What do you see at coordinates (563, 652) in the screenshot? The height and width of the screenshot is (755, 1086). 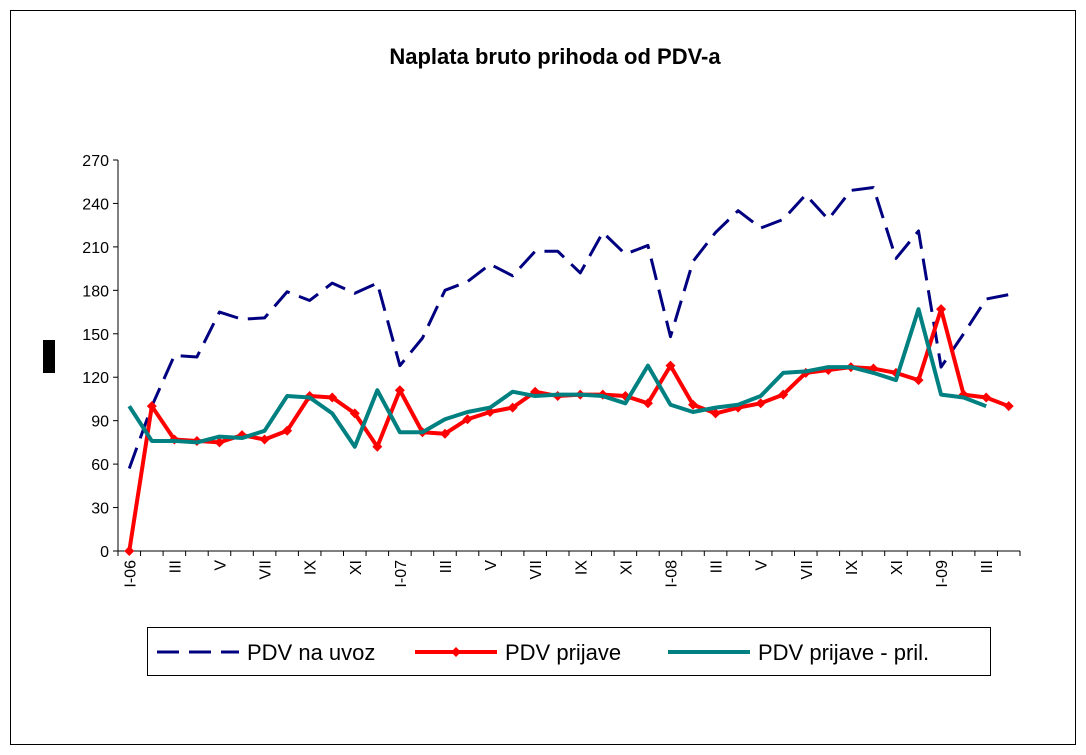 I see `legend-label: PDV prijave` at bounding box center [563, 652].